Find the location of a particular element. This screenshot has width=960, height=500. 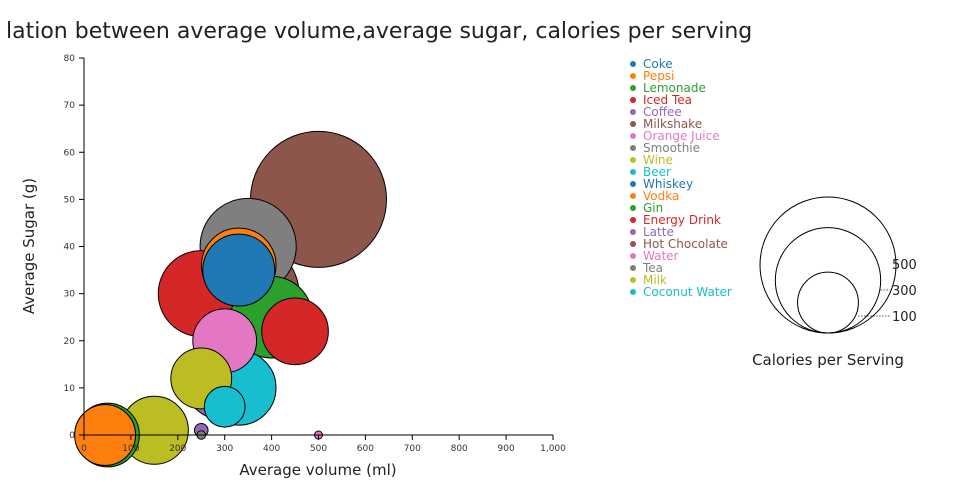

x-tick-label: 0 is located at coordinates (84, 449).